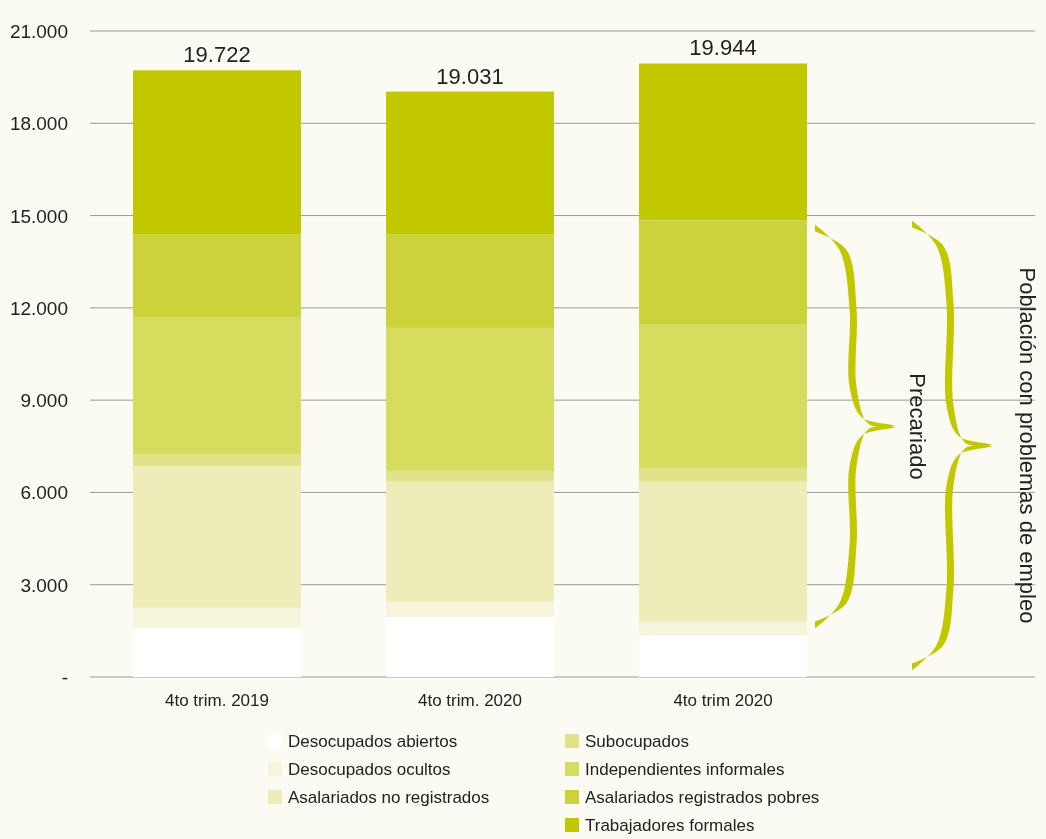  I want to click on legend-label: Asalariados no registrados, so click(389, 797).